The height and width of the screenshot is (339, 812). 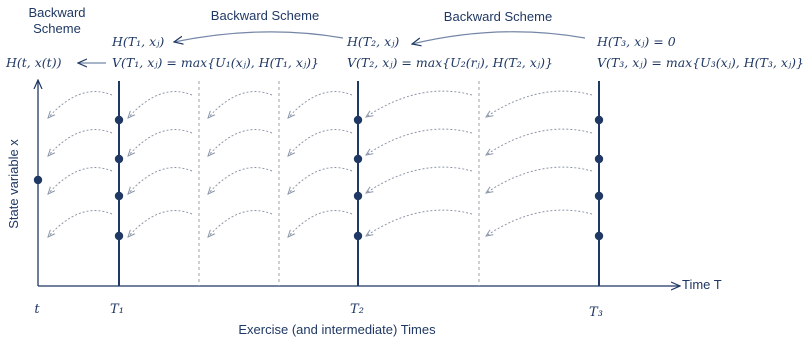 What do you see at coordinates (596, 312) in the screenshot?
I see `tick-label-t3: T₃` at bounding box center [596, 312].